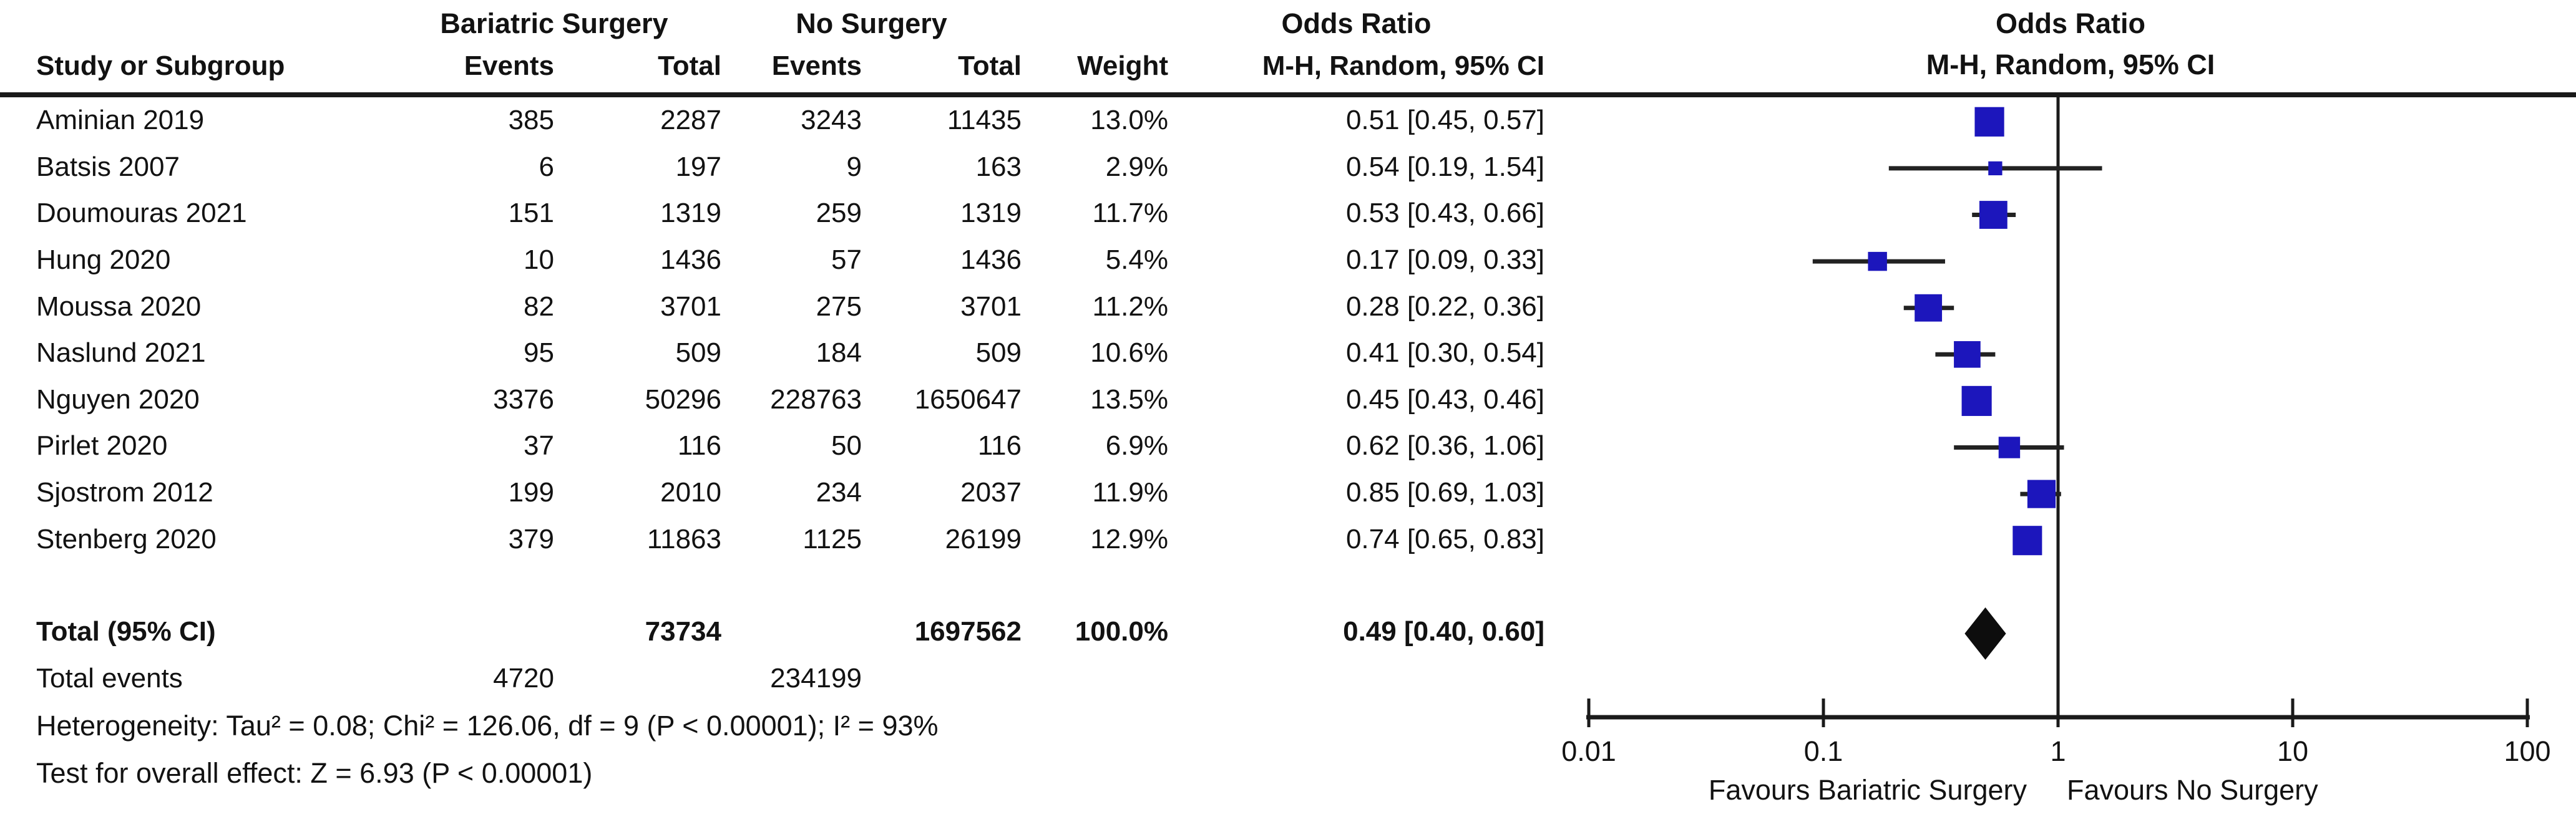 The height and width of the screenshot is (822, 2576). I want to click on surgery-events-value: 151, so click(531, 213).